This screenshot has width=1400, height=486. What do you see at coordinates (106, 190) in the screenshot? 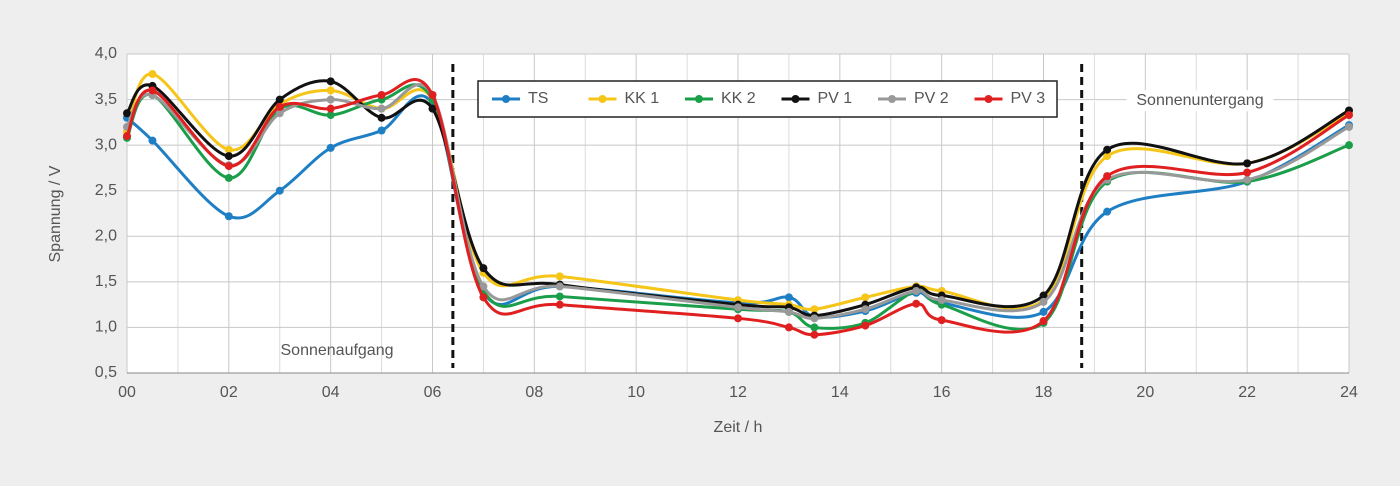
I see `y-tick-label: 2,5` at bounding box center [106, 190].